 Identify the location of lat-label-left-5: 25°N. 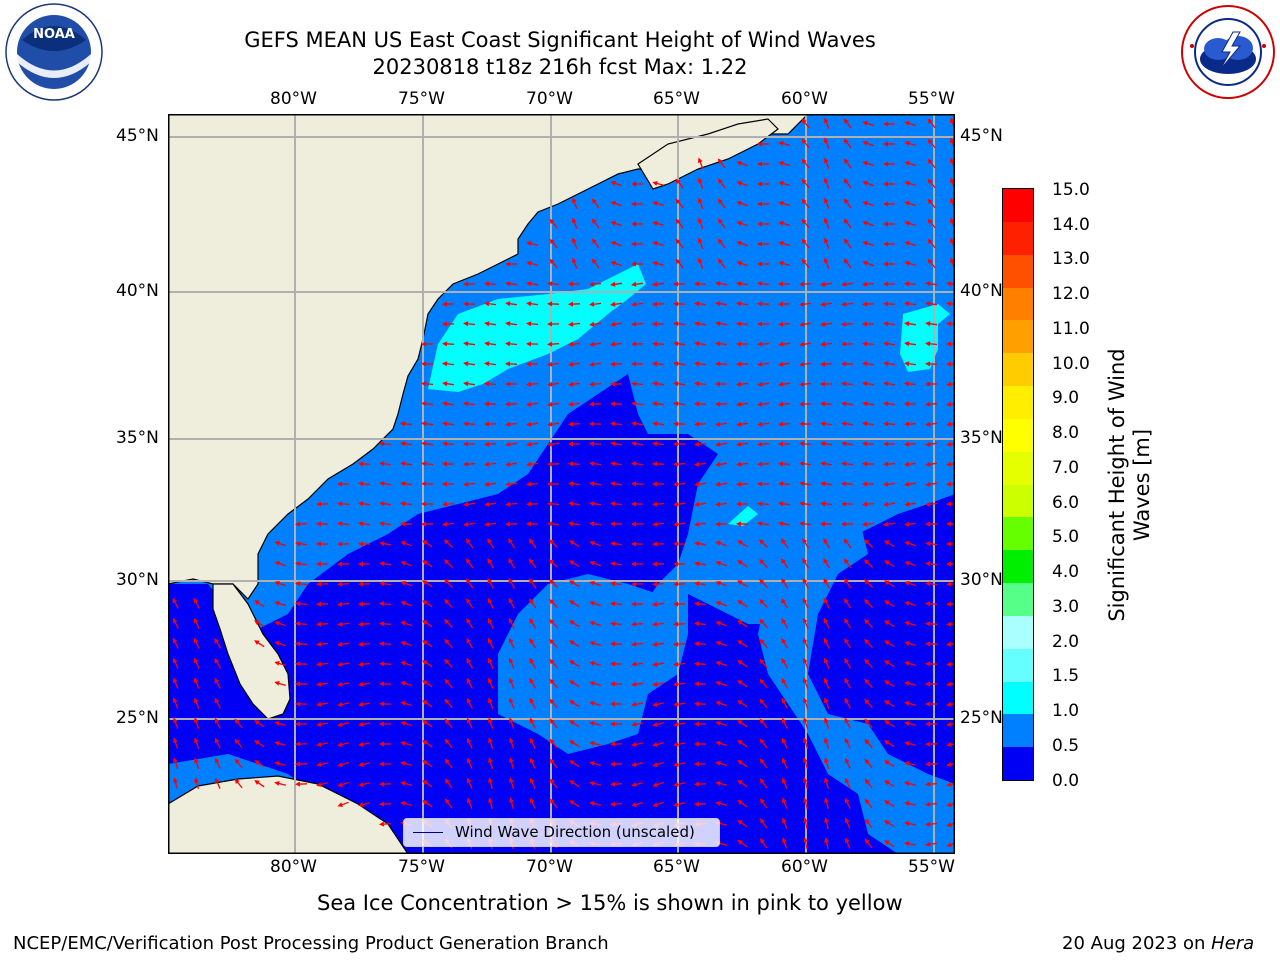
(137, 718).